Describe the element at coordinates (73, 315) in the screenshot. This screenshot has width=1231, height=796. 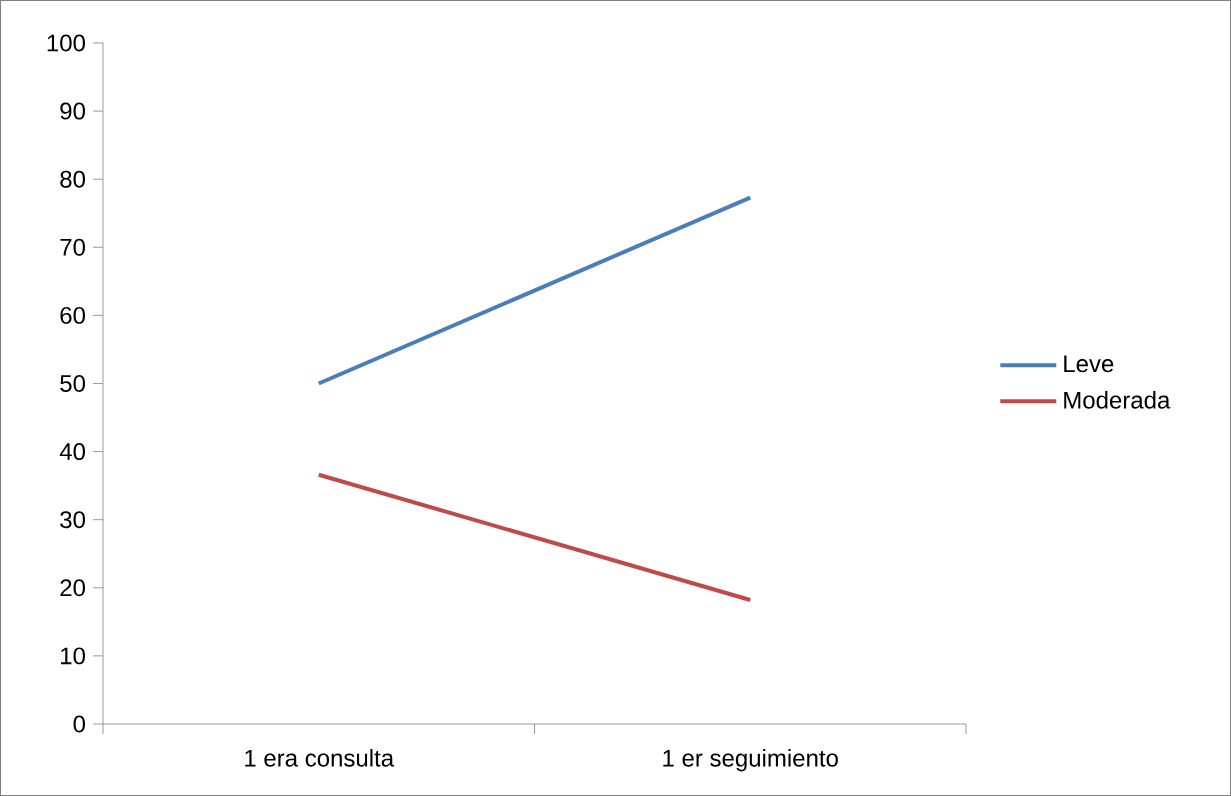
I see `y-tick-label: 60` at that location.